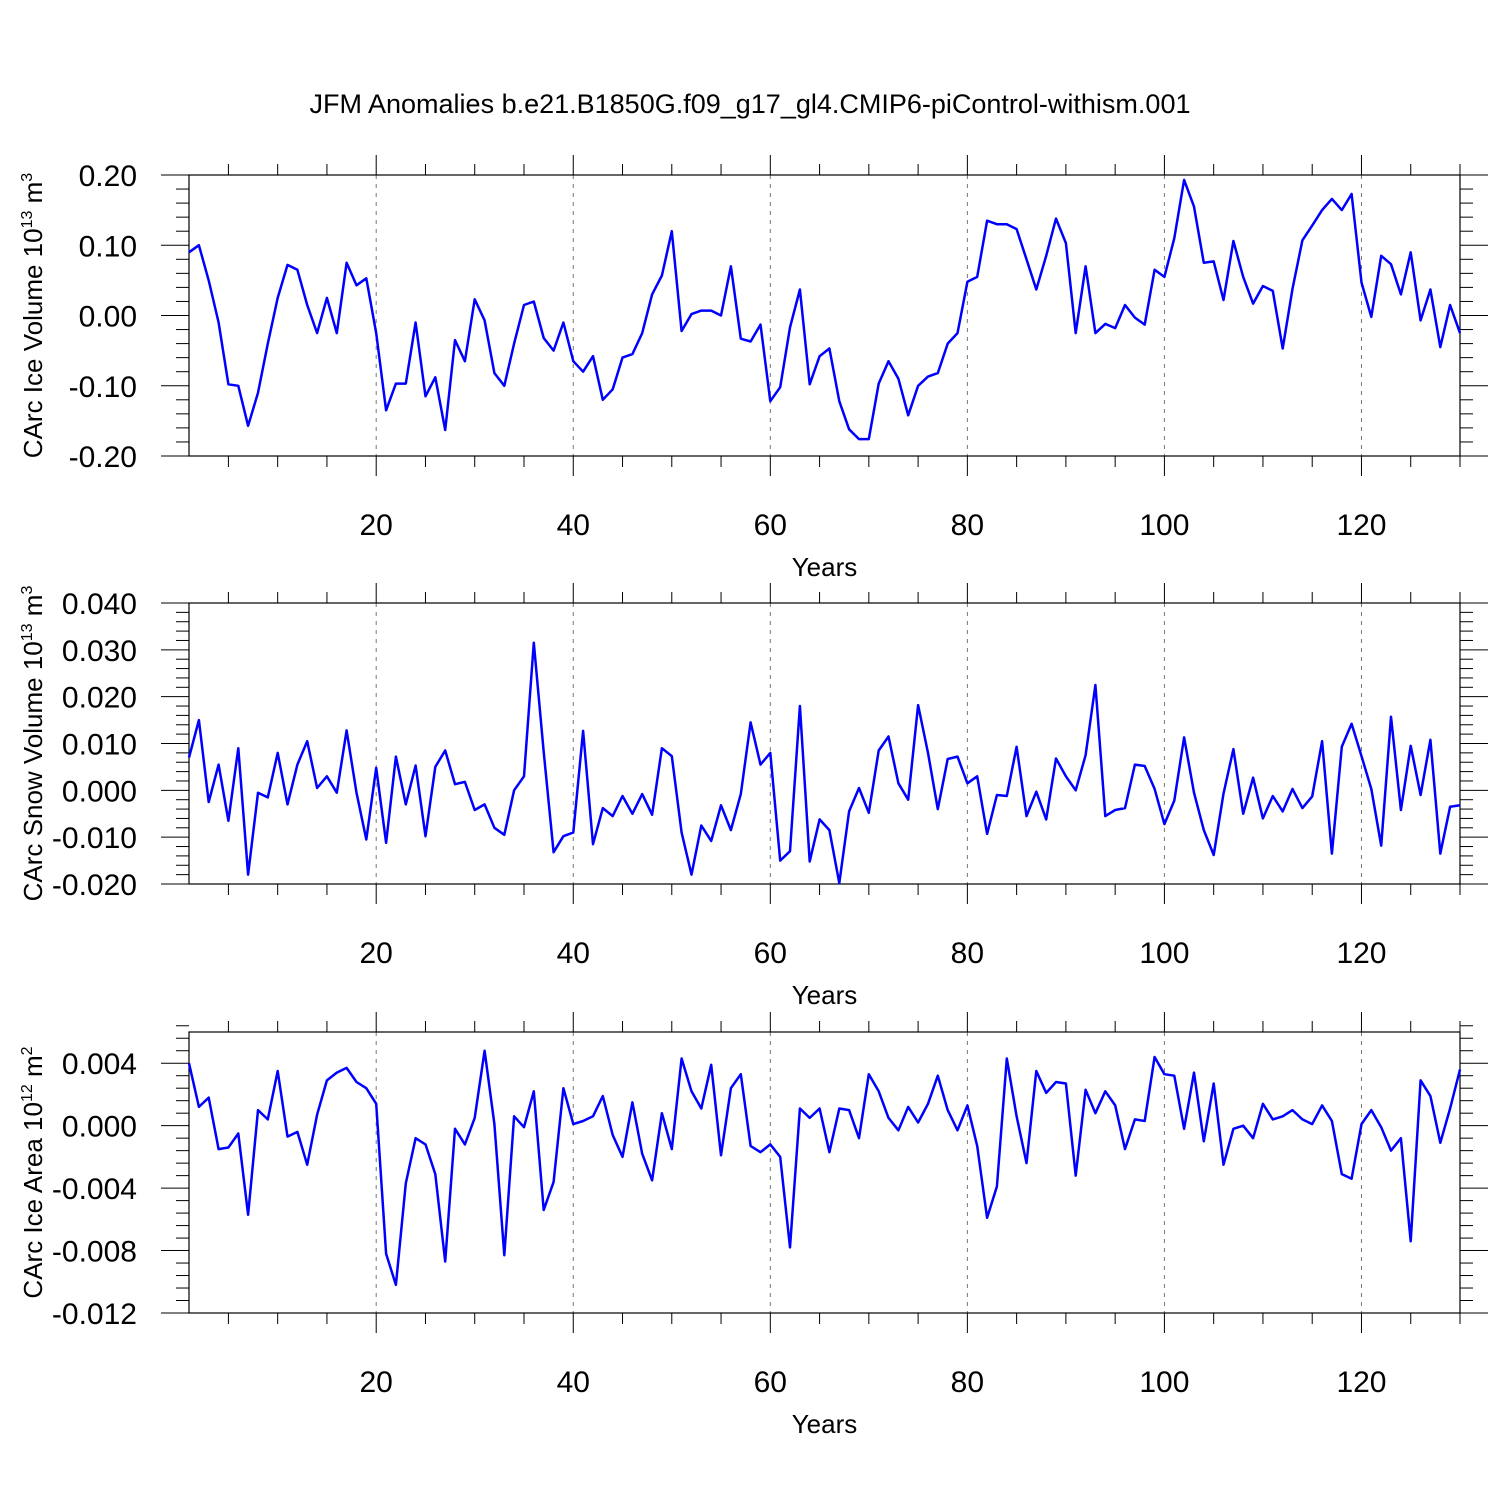 The image size is (1500, 1500). What do you see at coordinates (99, 651) in the screenshot?
I see `y-tick-label: 0.030` at bounding box center [99, 651].